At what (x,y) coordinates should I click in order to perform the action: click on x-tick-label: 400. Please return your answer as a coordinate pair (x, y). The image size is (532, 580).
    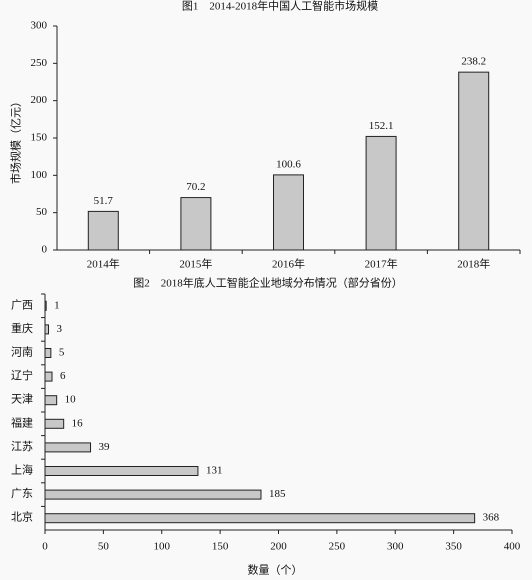
    Looking at the image, I should click on (512, 547).